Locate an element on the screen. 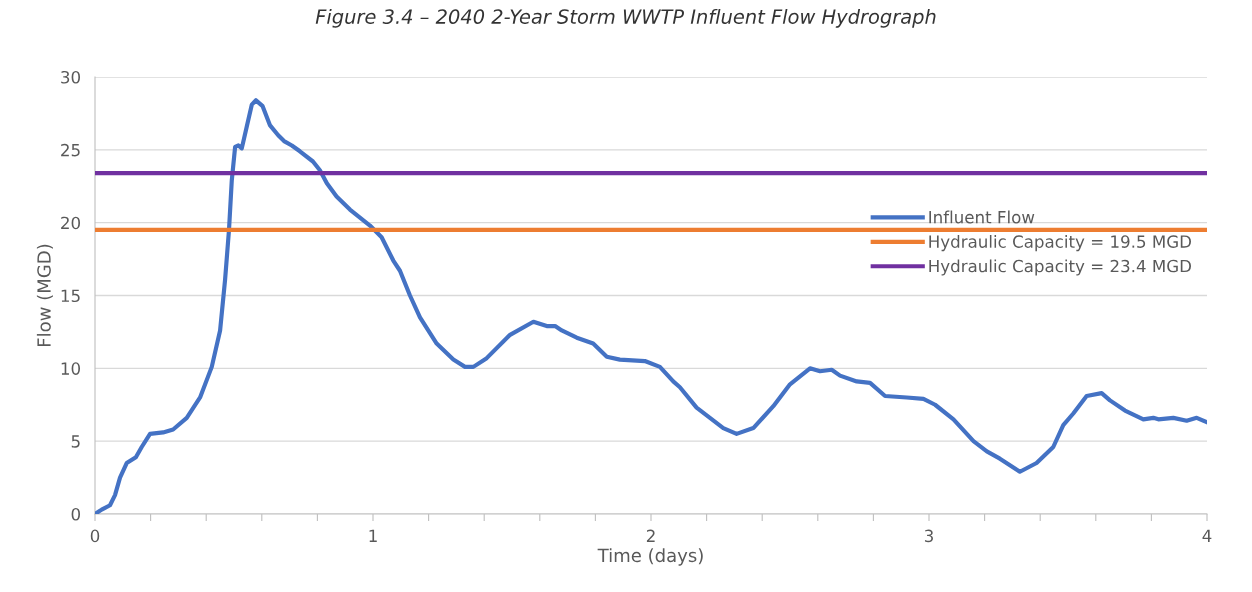  y-tick-label: 10 is located at coordinates (70, 368).